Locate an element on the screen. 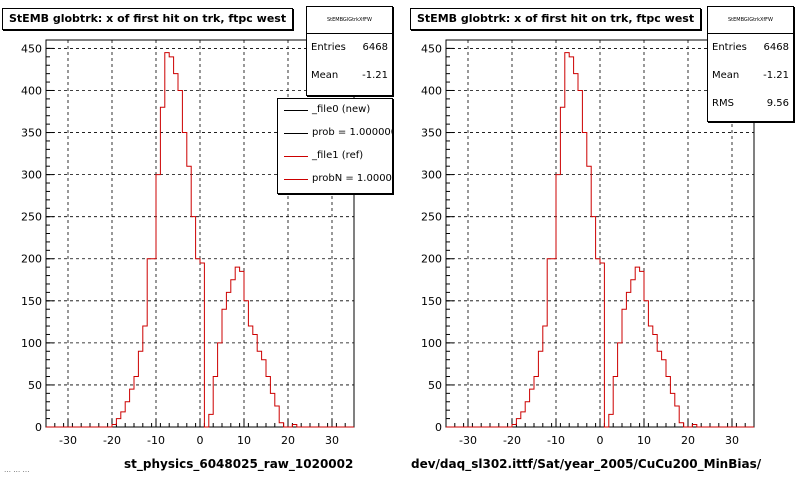 The height and width of the screenshot is (480, 800). panel-left-x-axis-title: st_physics_6048025_raw_1020002 is located at coordinates (239, 464).